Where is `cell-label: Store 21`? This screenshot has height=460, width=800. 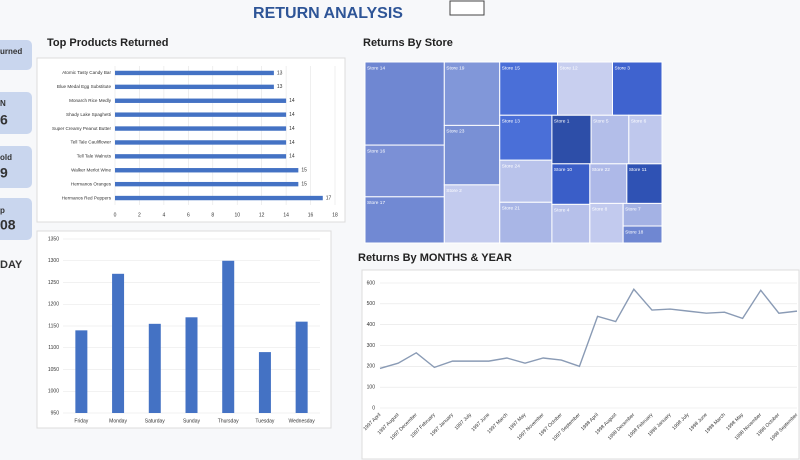
cell-label: Store 21 is located at coordinates (511, 209).